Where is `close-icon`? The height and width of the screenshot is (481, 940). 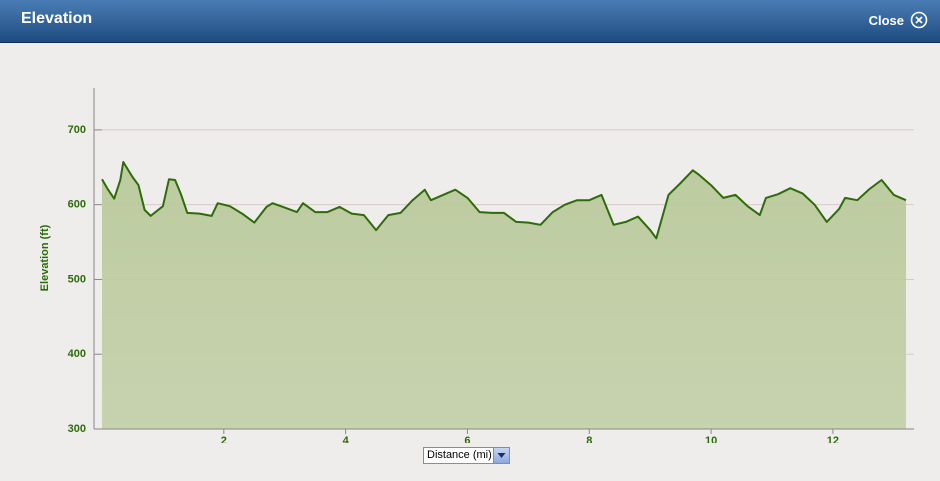 close-icon is located at coordinates (919, 20).